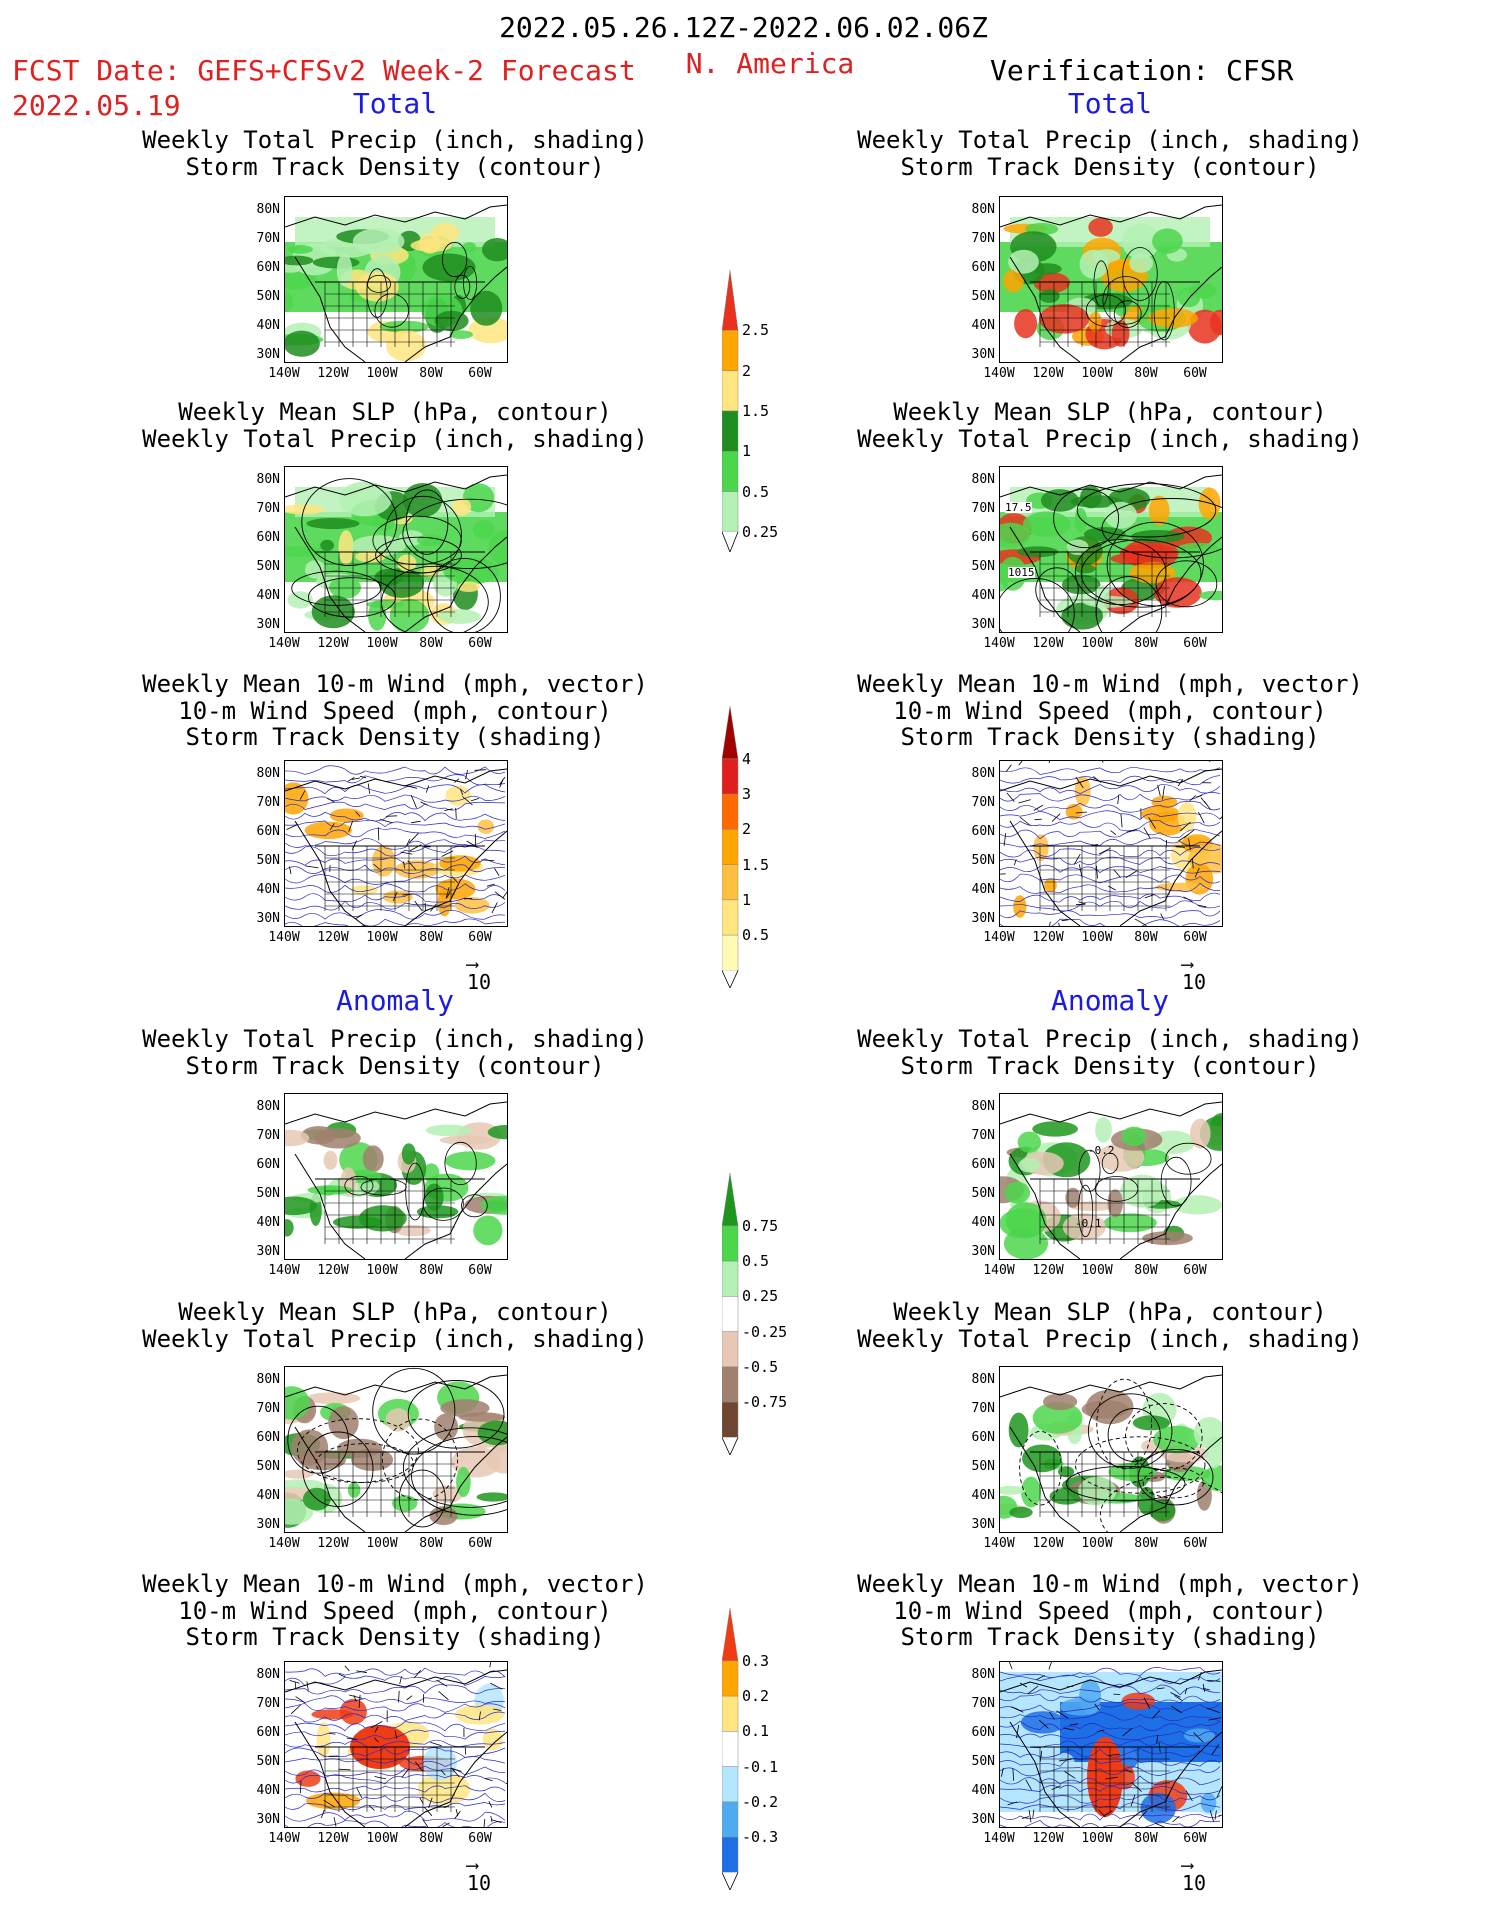 Image resolution: width=1487 pixels, height=1925 pixels. I want to click on colorbar-label: 2, so click(747, 829).